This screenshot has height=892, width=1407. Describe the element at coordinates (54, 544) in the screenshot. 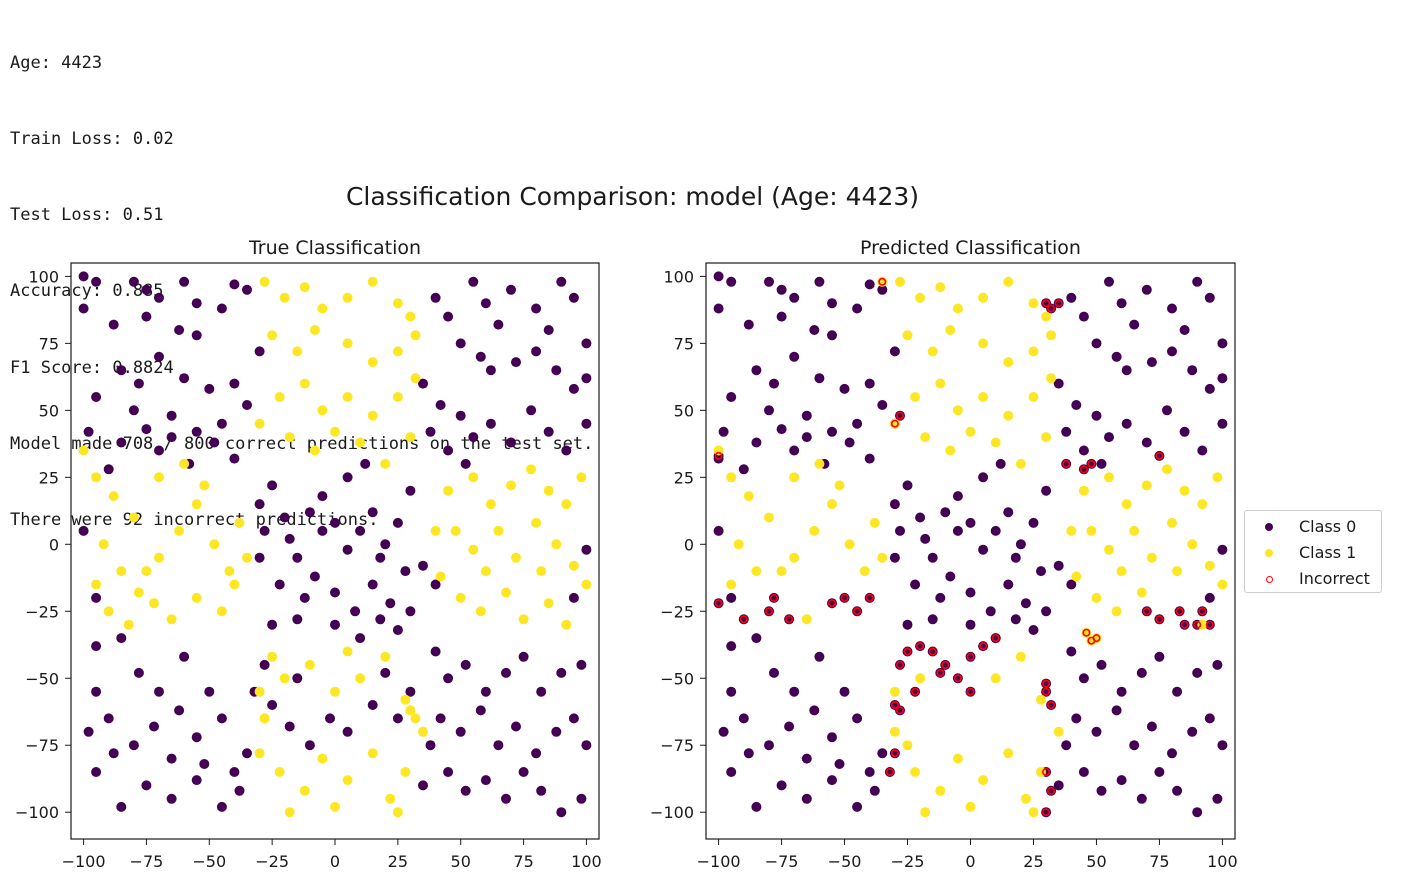

I see `ytick-label-true-4: 0` at that location.